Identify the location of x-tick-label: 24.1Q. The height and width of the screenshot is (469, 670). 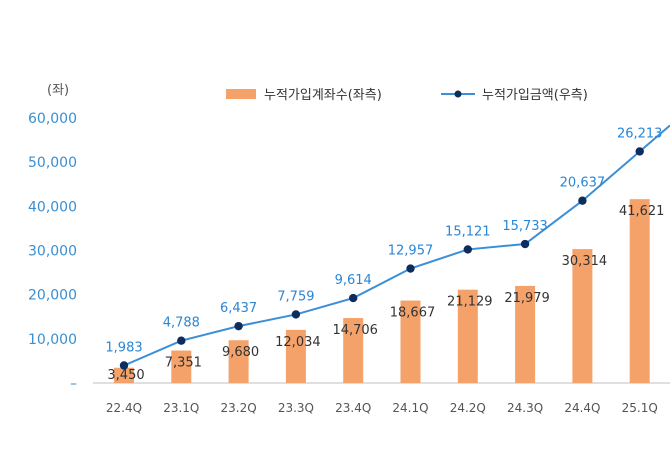
(410, 408).